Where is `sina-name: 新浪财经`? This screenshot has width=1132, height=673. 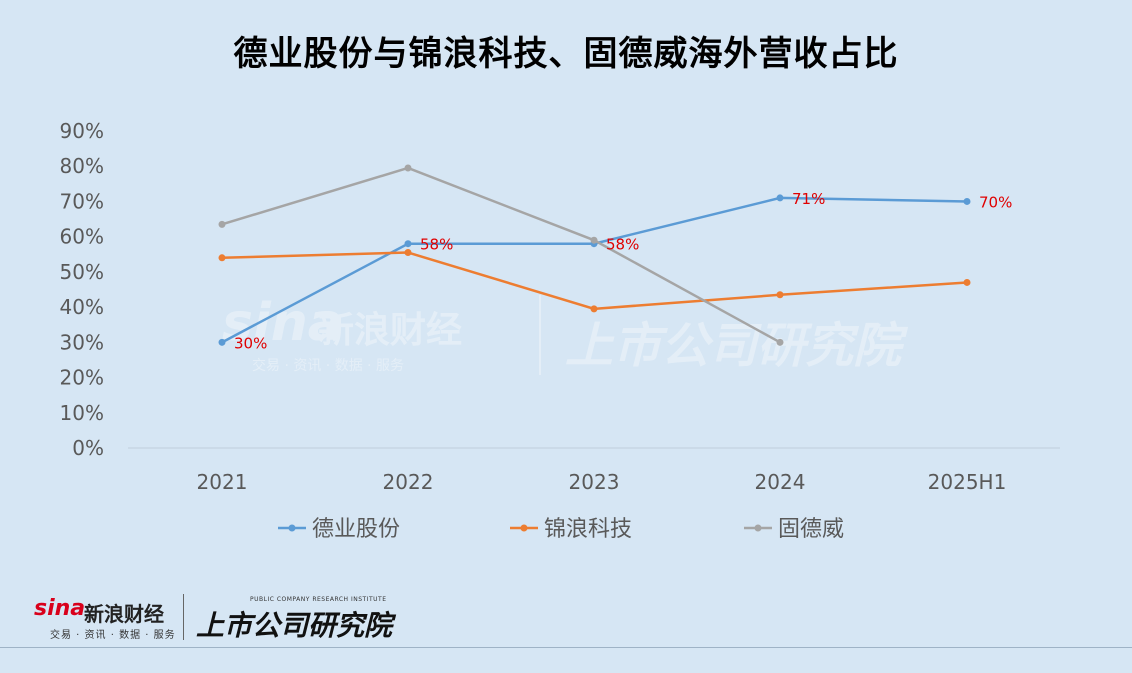 sina-name: 新浪财经 is located at coordinates (124, 614).